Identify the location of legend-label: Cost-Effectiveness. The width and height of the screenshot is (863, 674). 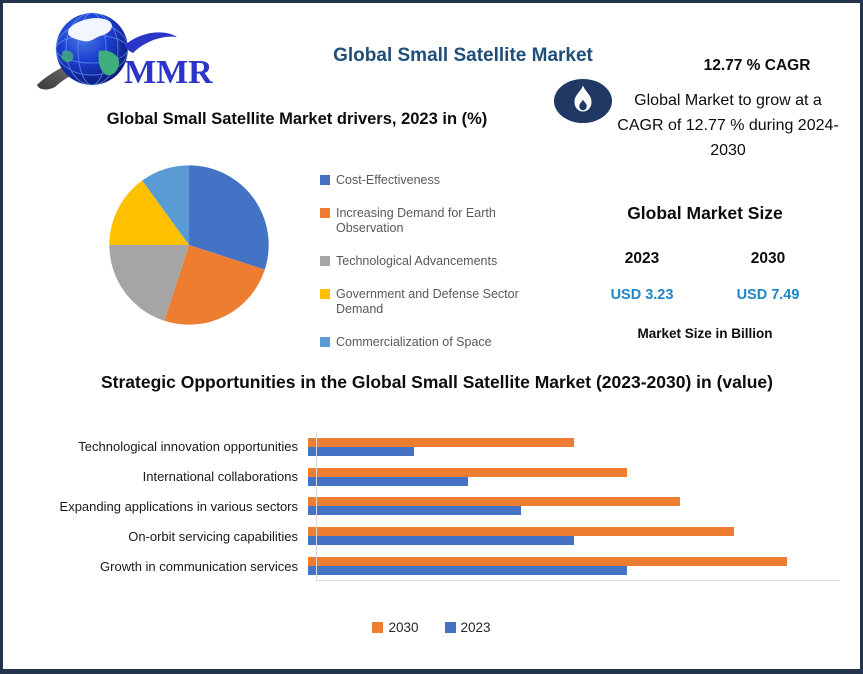
(388, 180).